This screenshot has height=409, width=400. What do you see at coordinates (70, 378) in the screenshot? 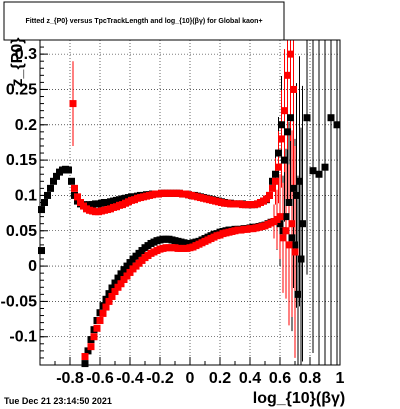
I see `x-tick-label: -0.8` at bounding box center [70, 378].